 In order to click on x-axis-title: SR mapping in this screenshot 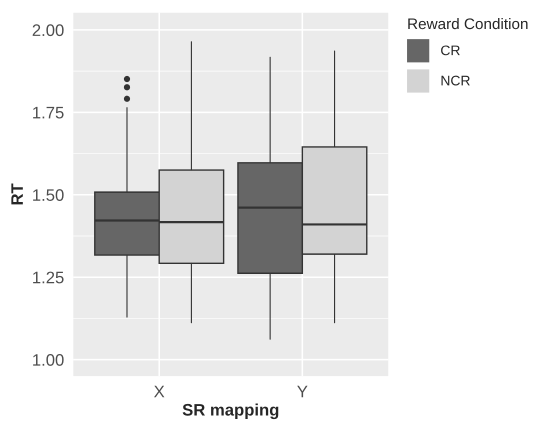, I will do `click(230, 411)`.